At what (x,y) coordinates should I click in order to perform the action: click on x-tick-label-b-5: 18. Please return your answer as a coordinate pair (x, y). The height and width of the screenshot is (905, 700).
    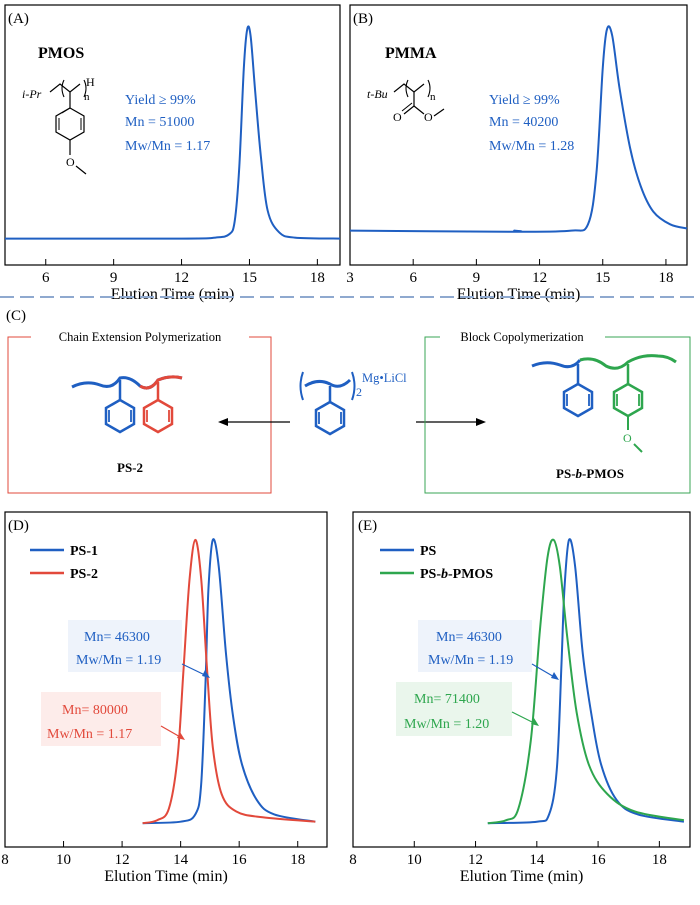
    Looking at the image, I should click on (665, 278).